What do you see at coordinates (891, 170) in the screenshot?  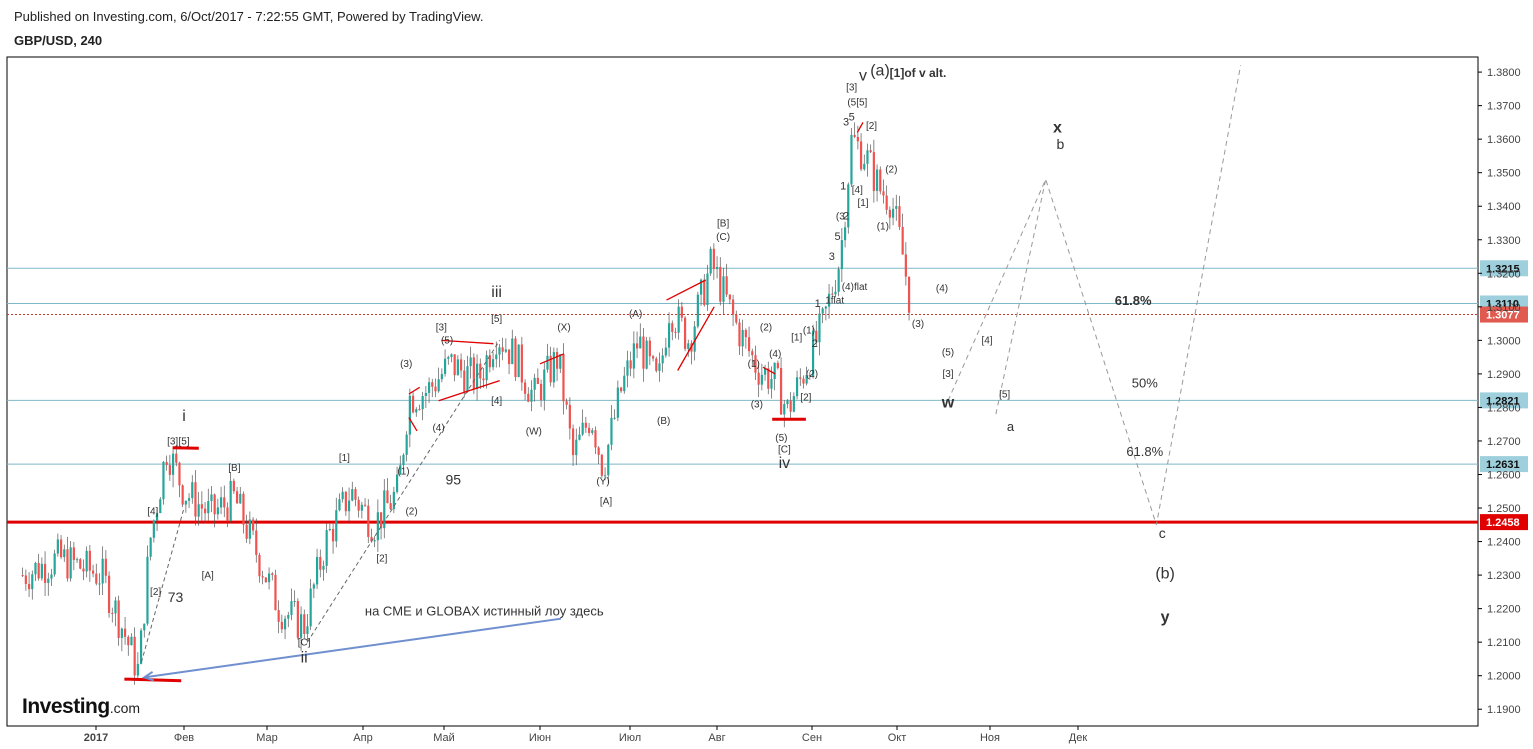 I see `wave-label: (2)` at bounding box center [891, 170].